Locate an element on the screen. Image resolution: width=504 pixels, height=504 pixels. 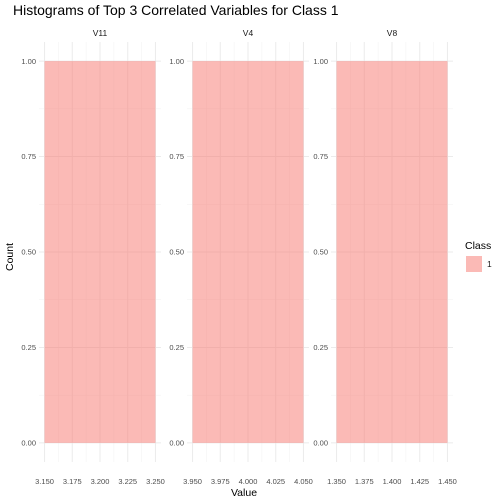
x-tick-label: 3.250 is located at coordinates (155, 481).